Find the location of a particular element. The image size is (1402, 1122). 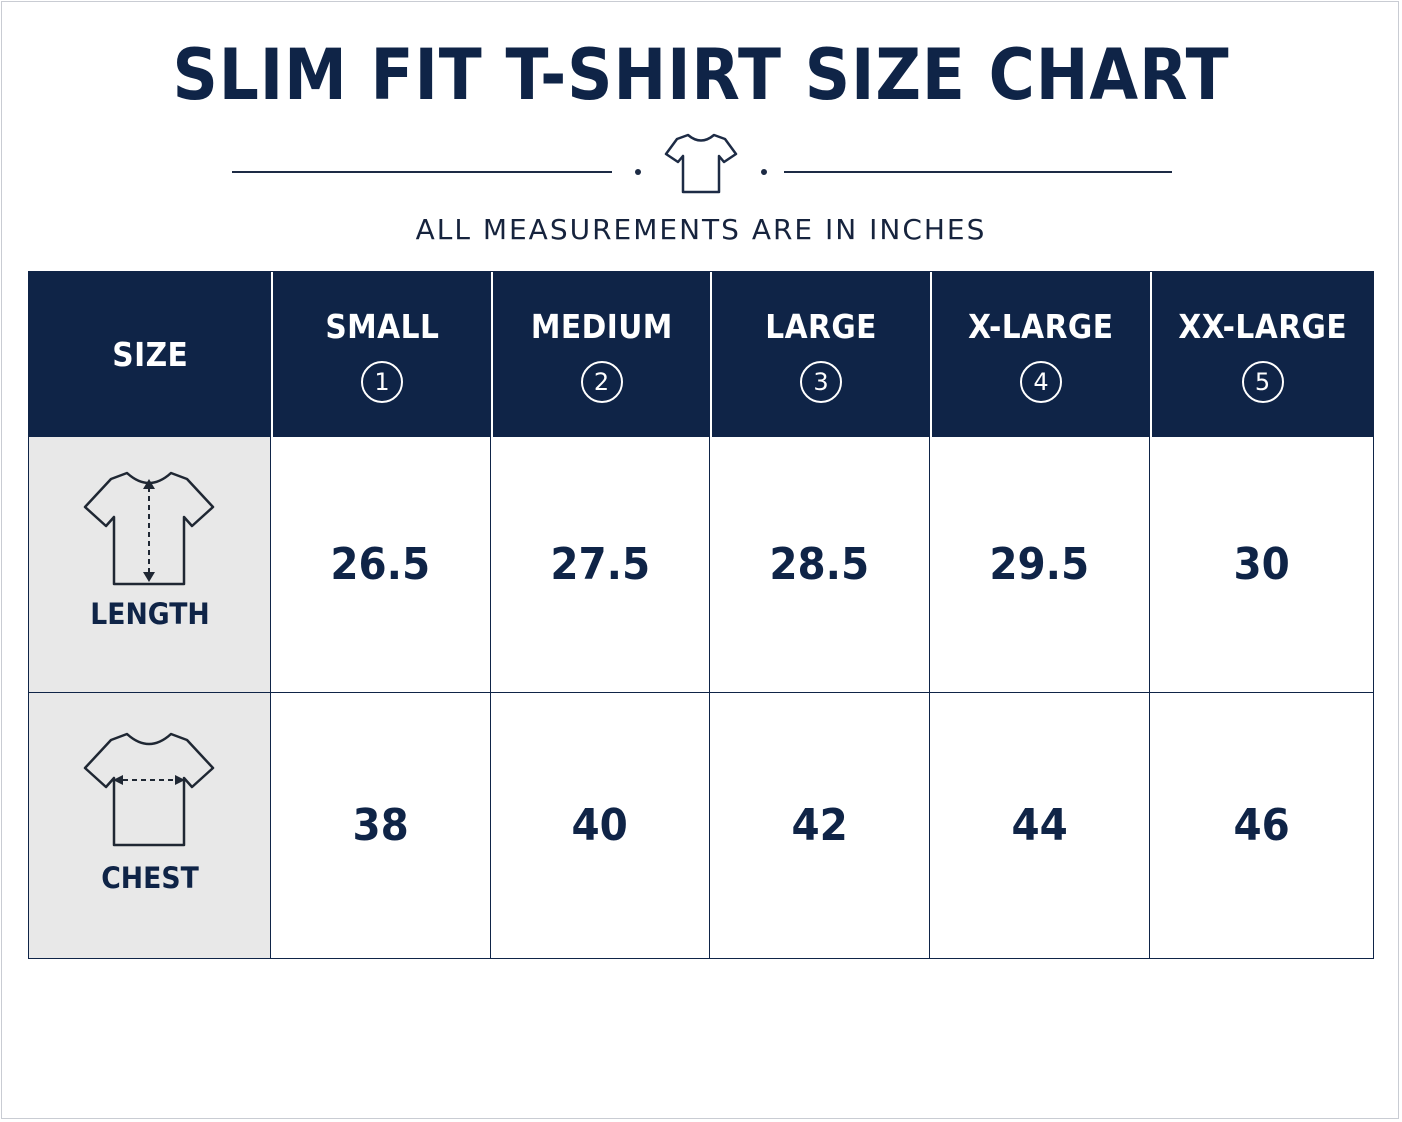

row-label-text: LENGTH is located at coordinates (150, 614).